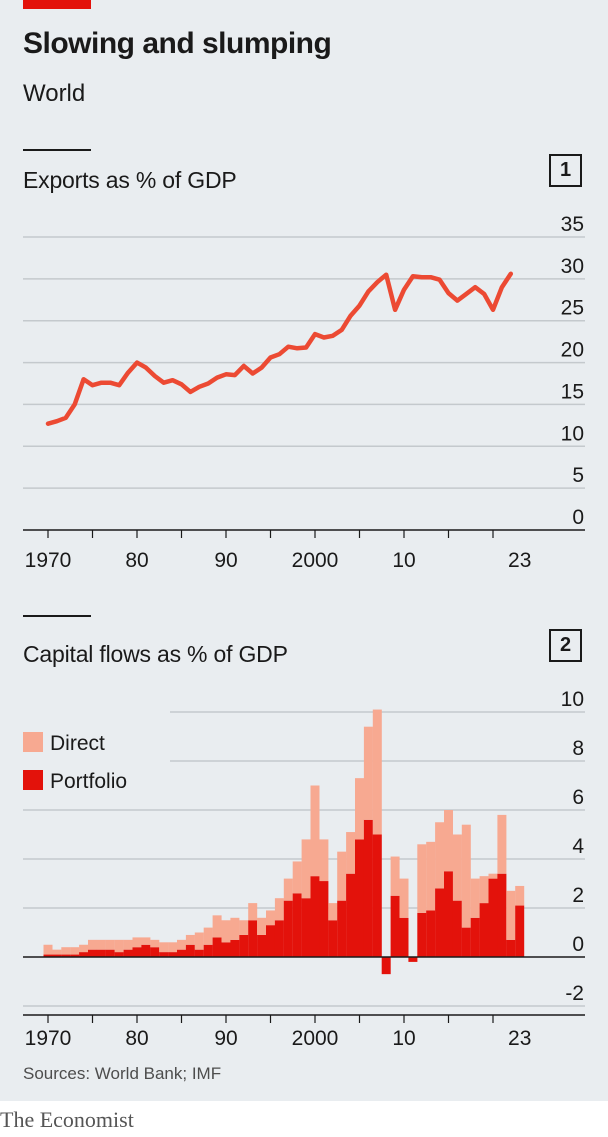  I want to click on legend-swatch-direct, so click(33, 742).